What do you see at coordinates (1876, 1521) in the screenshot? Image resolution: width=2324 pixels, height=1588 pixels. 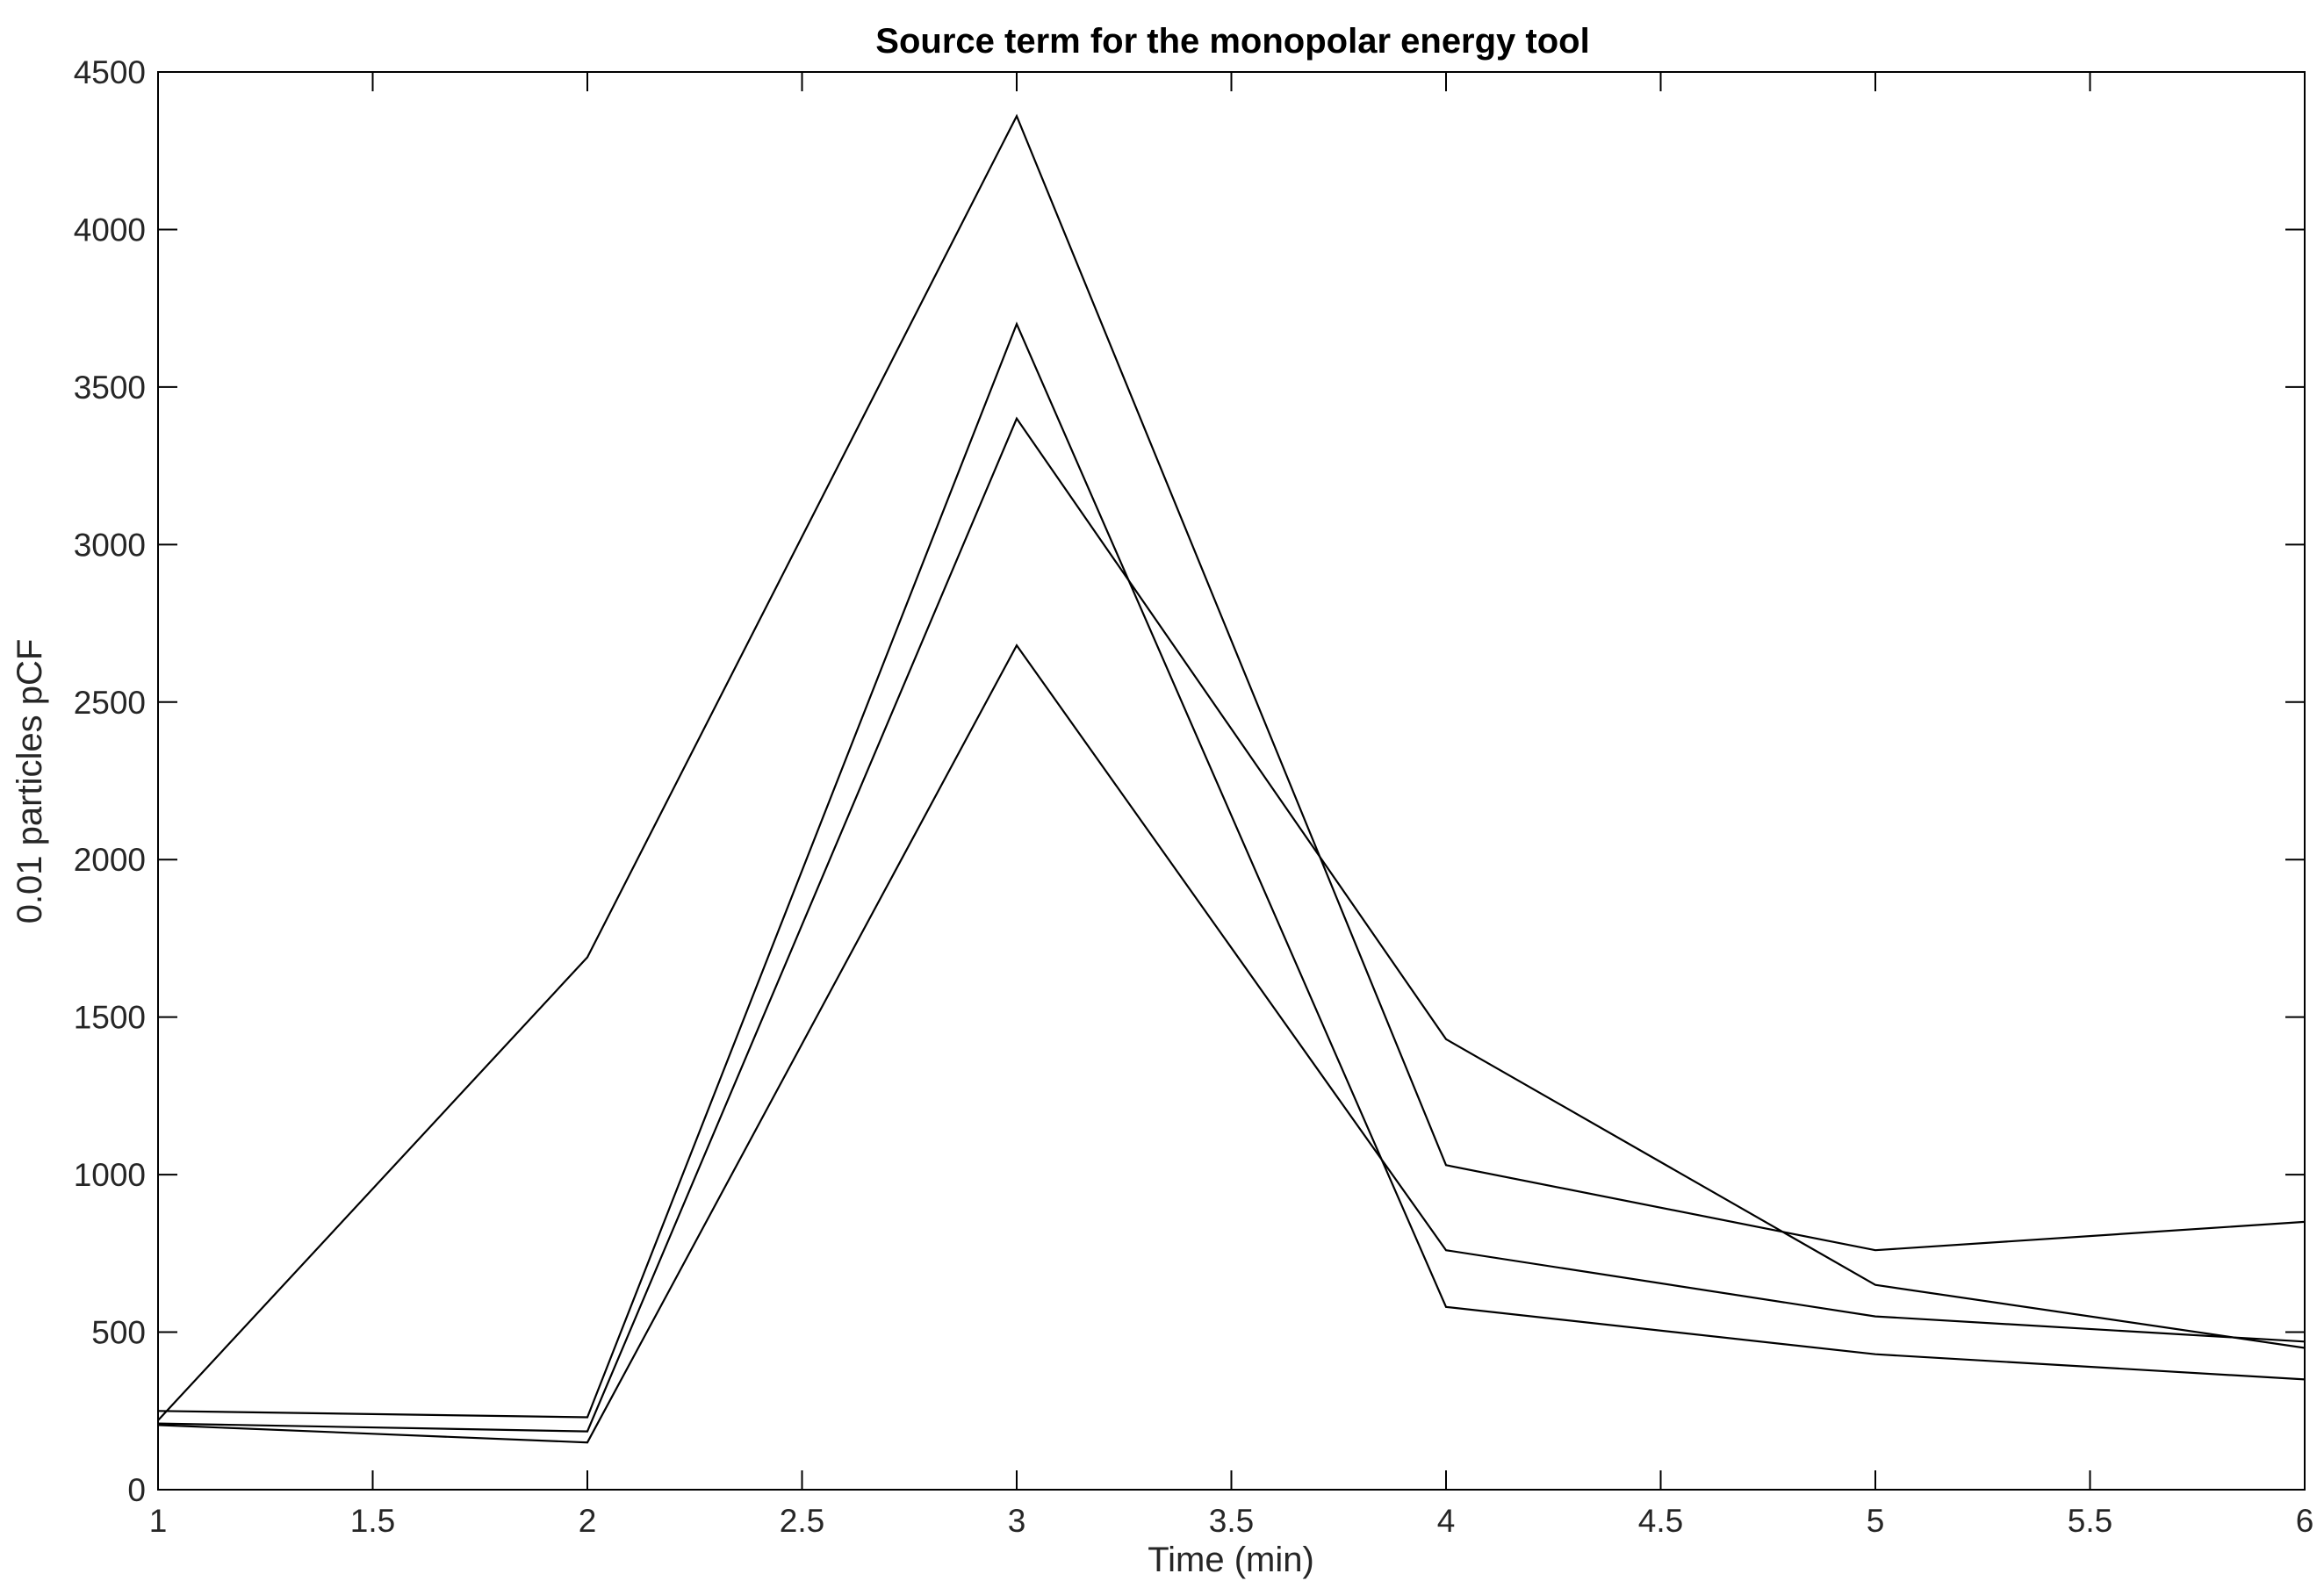 I see `x-tick-label: 5` at bounding box center [1876, 1521].